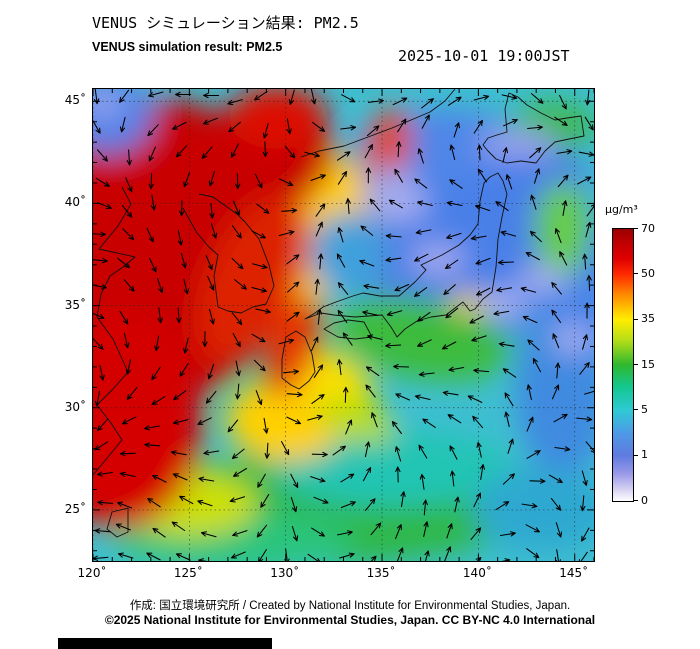  Describe the element at coordinates (165, 643) in the screenshot. I see `bottom-black-bar` at that location.